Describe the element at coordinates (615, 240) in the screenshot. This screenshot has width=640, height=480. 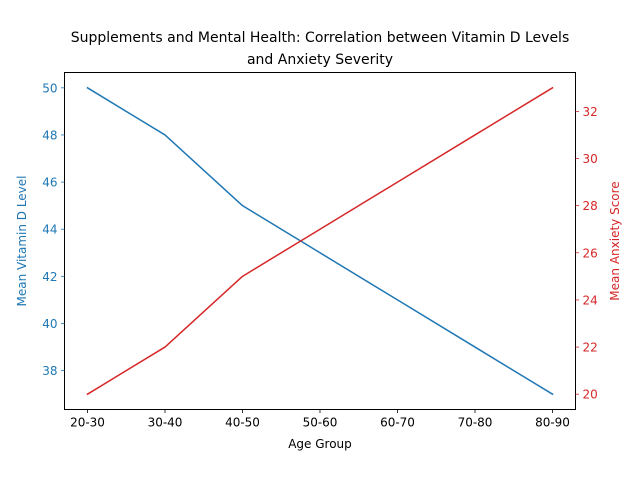
I see `right-y-axis-label: Mean Anxiety Score` at that location.